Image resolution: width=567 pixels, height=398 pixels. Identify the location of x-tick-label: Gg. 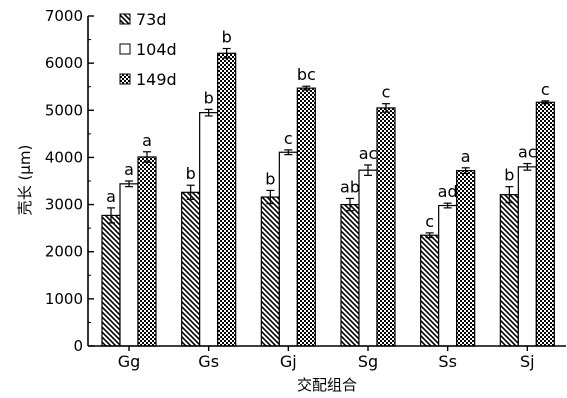
(129, 361).